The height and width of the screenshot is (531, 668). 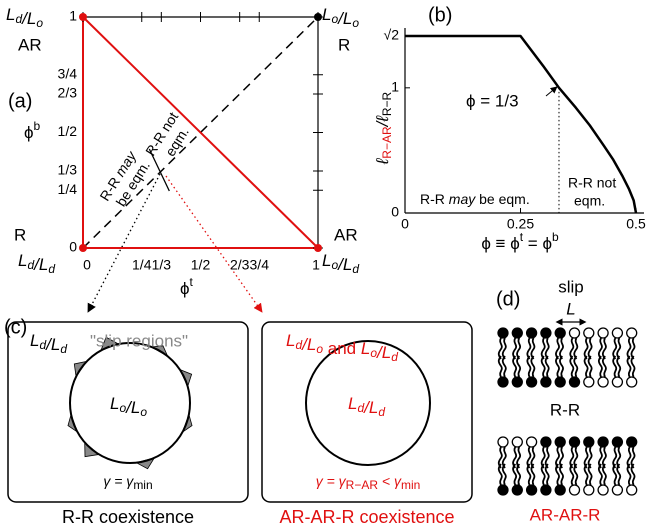 What do you see at coordinates (68, 170) in the screenshot?
I see `y-tick-label: 1/3` at bounding box center [68, 170].